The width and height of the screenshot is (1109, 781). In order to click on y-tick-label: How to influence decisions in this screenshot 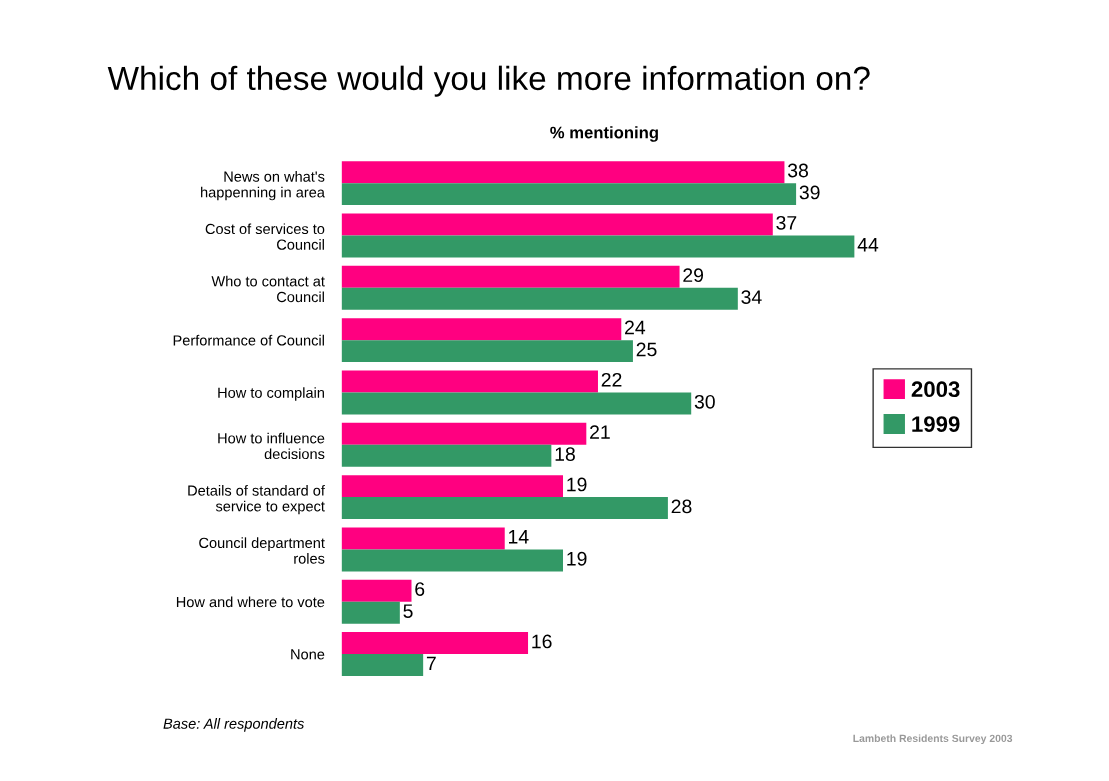, I will do `click(271, 446)`.